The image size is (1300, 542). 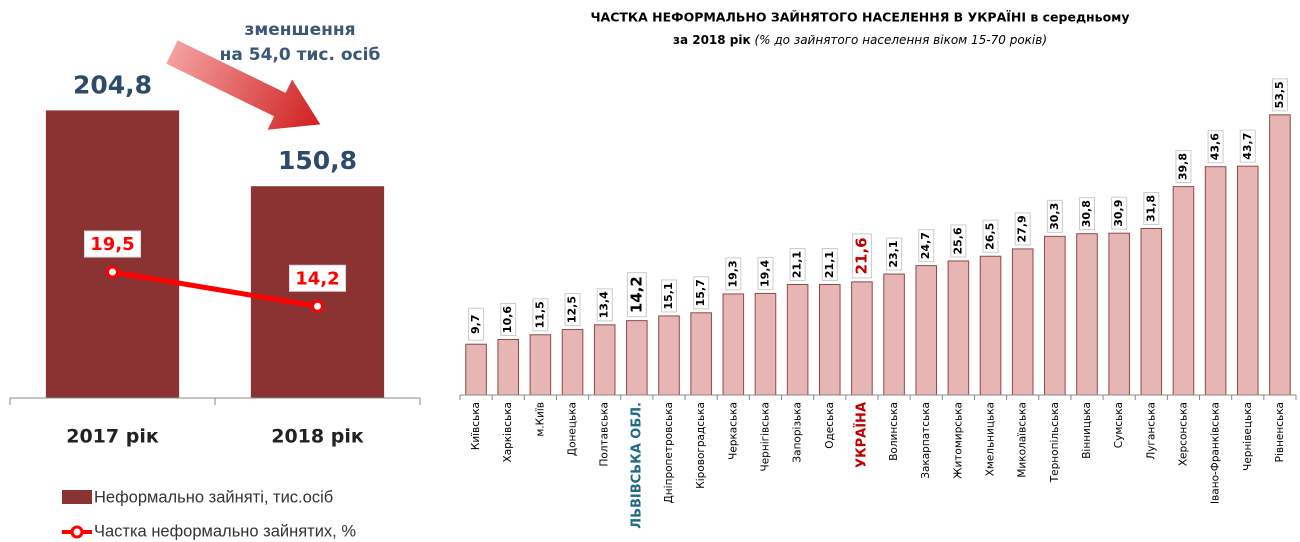 What do you see at coordinates (668, 295) in the screenshot?
I see `bar-value-label: 15,1` at bounding box center [668, 295].